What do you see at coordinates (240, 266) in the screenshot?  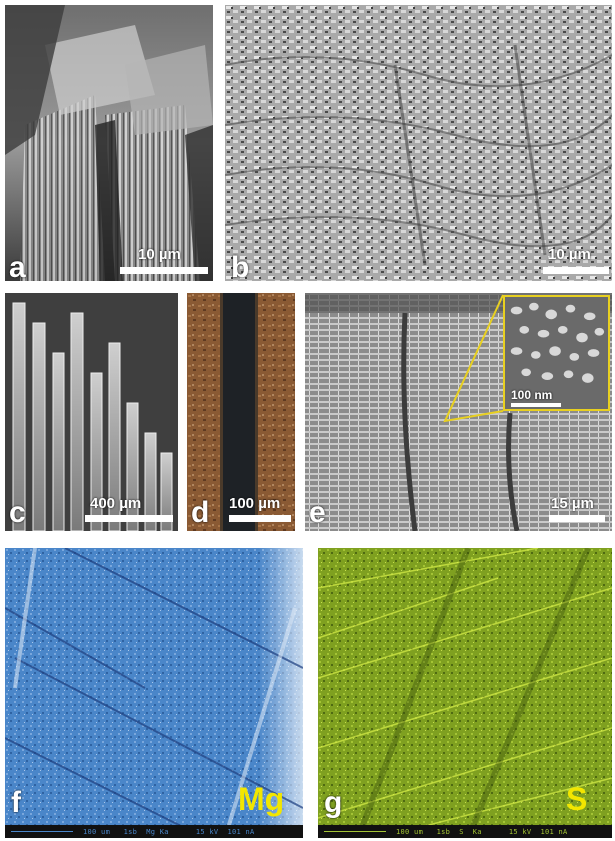 I see `panel-b-letter: b` at bounding box center [240, 266].